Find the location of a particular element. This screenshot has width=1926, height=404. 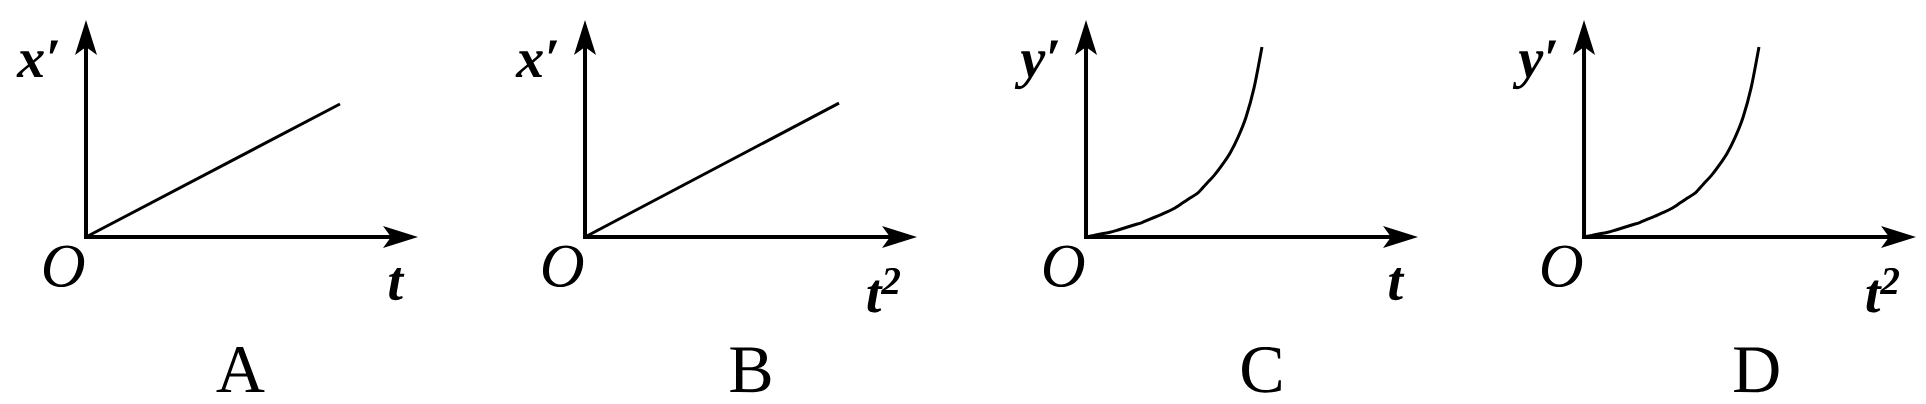

text: D is located at coordinates (1756, 370).